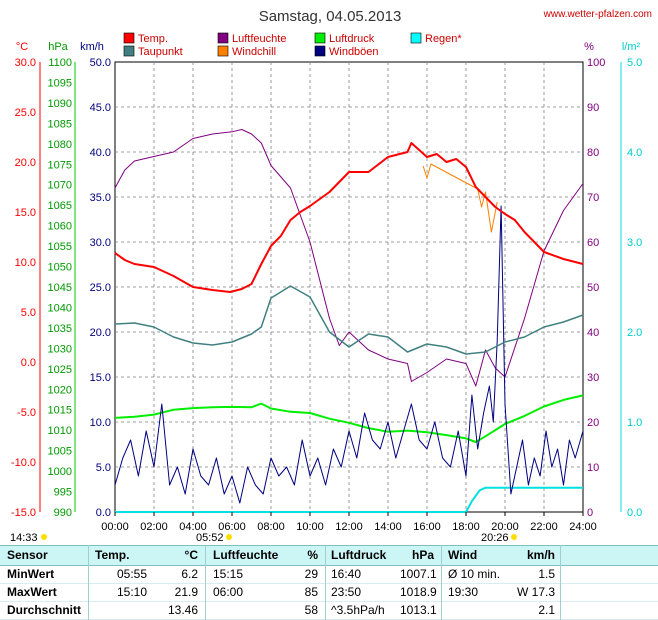 Image resolution: width=658 pixels, height=620 pixels. Describe the element at coordinates (63, 513) in the screenshot. I see `pressure-axis-tick: 990` at that location.